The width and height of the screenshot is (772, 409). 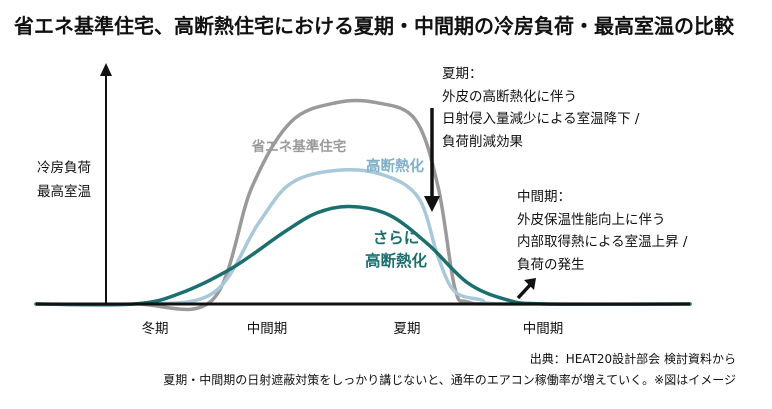 I want to click on summer-note-line: 夏期：, so click(x=462, y=74).